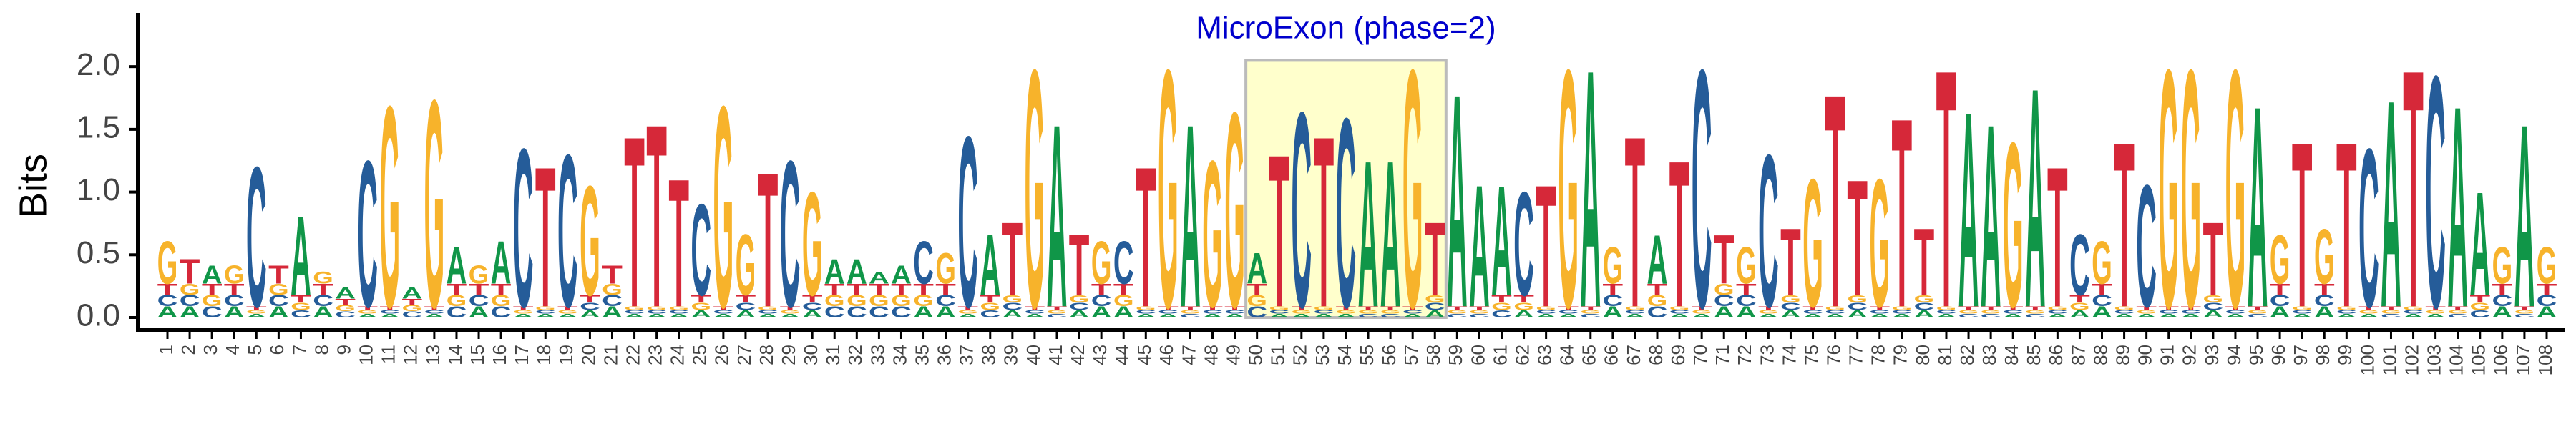 This screenshot has height=429, width=2576. I want to click on x-tick-label: 36, so click(944, 355).